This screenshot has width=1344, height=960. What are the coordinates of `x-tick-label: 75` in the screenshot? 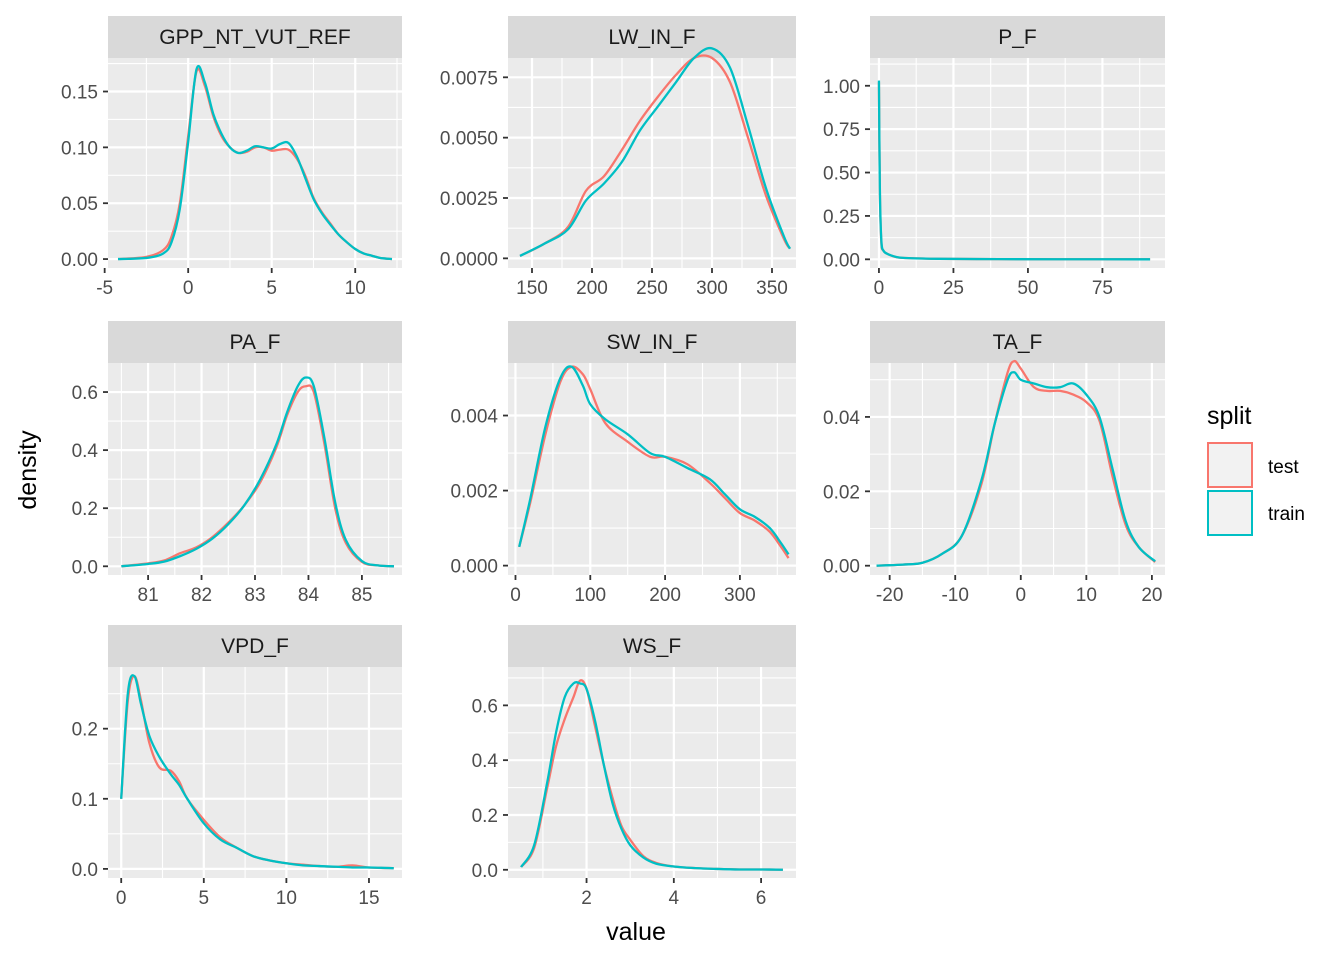 It's located at (1102, 288).